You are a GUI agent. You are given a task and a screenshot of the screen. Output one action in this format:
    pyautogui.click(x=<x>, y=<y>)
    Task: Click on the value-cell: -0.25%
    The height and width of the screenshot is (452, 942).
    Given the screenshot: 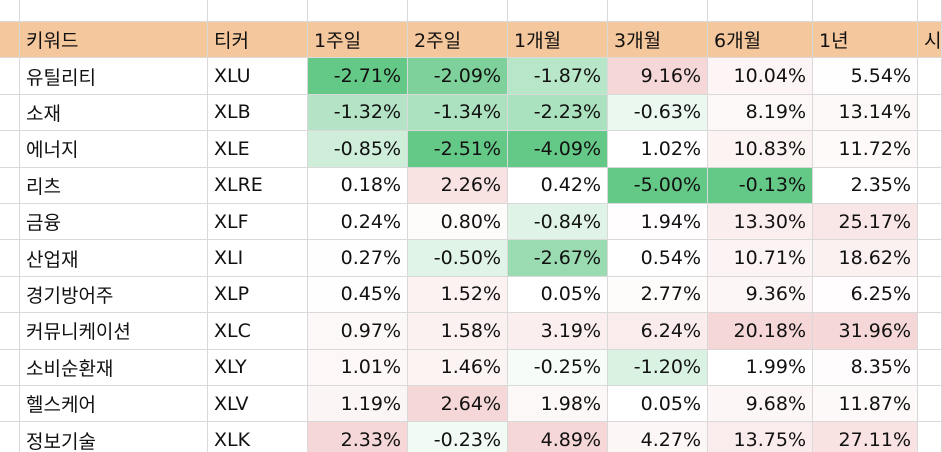 What is the action you would take?
    pyautogui.click(x=558, y=367)
    